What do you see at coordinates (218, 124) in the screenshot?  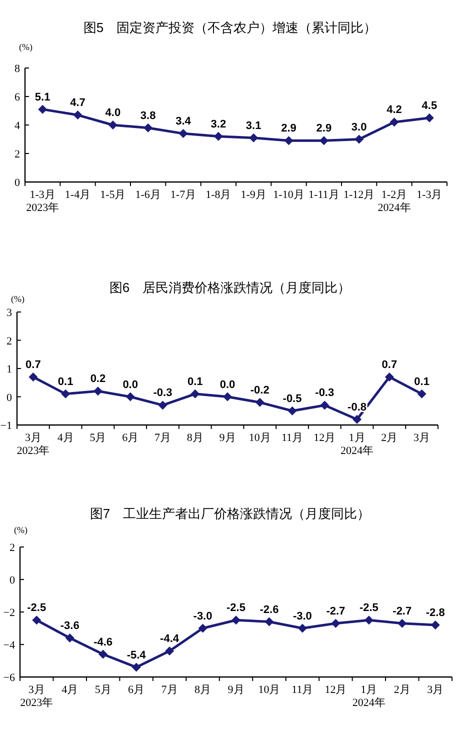 I see `data-label: 3.2` at bounding box center [218, 124].